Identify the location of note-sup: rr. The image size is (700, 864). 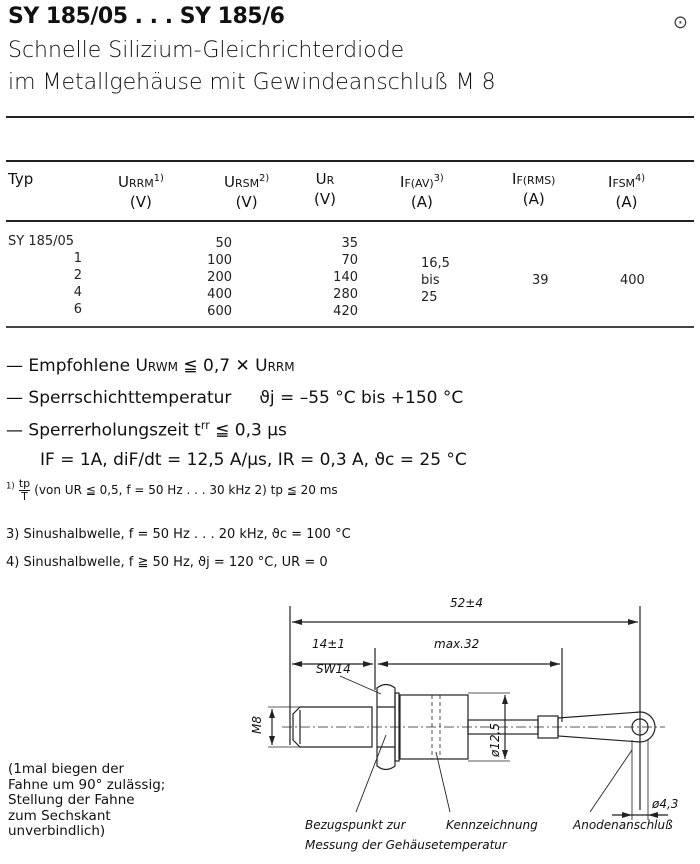
(205, 425).